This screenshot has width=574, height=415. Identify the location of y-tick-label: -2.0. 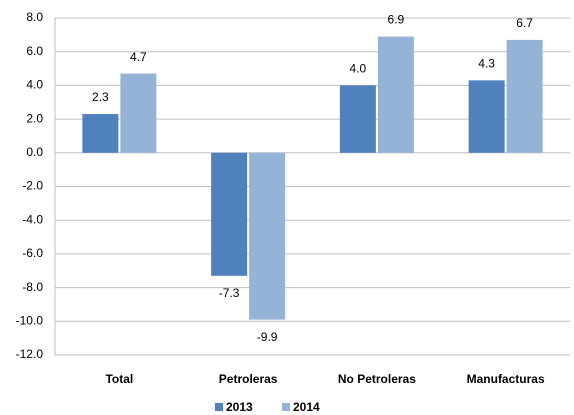
(32, 186).